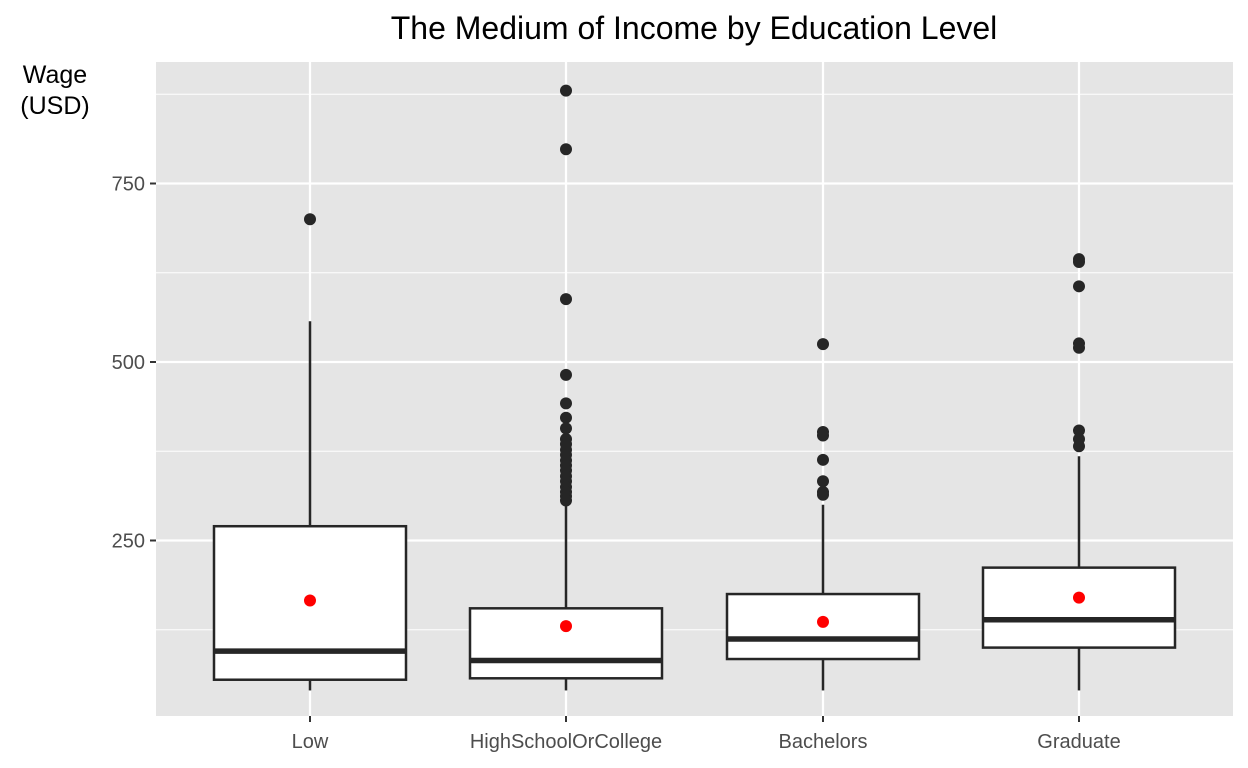  I want to click on x-tick-label-2: Bachelors, so click(823, 742).